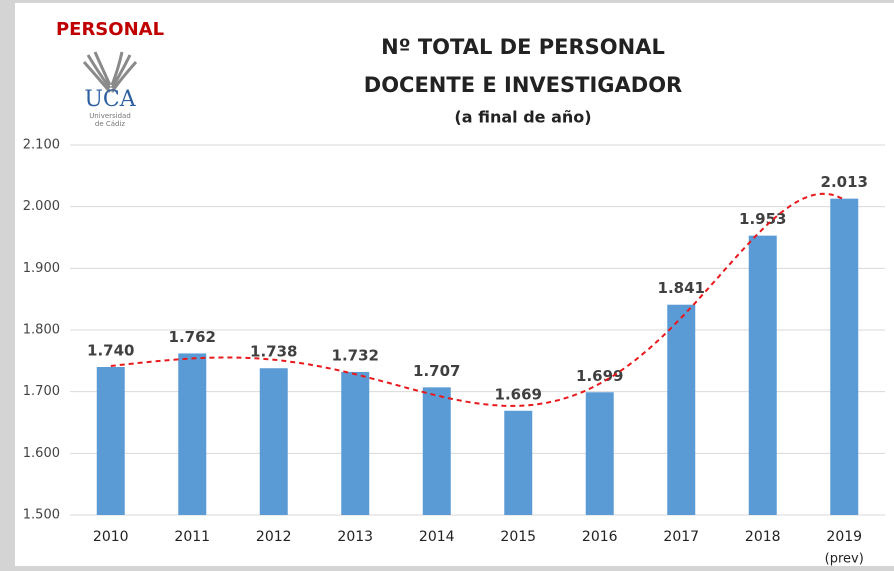 This screenshot has width=894, height=571. What do you see at coordinates (110, 351) in the screenshot?
I see `value-label: 1.740` at bounding box center [110, 351].